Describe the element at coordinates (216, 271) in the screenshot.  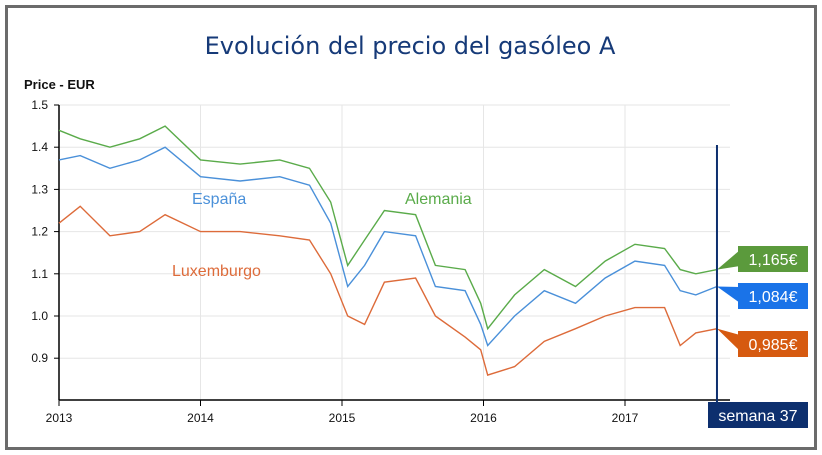
I see `series-name-luxemburgo: Luxemburgo` at that location.